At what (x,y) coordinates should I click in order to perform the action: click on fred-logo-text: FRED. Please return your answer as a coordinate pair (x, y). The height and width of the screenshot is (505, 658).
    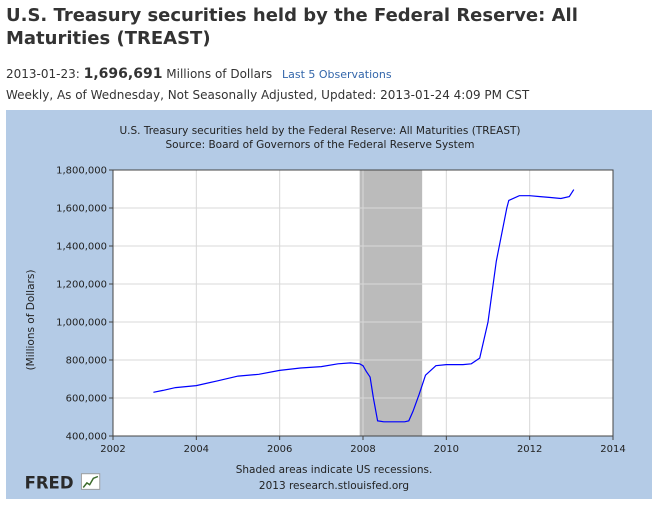
    Looking at the image, I should click on (49, 482).